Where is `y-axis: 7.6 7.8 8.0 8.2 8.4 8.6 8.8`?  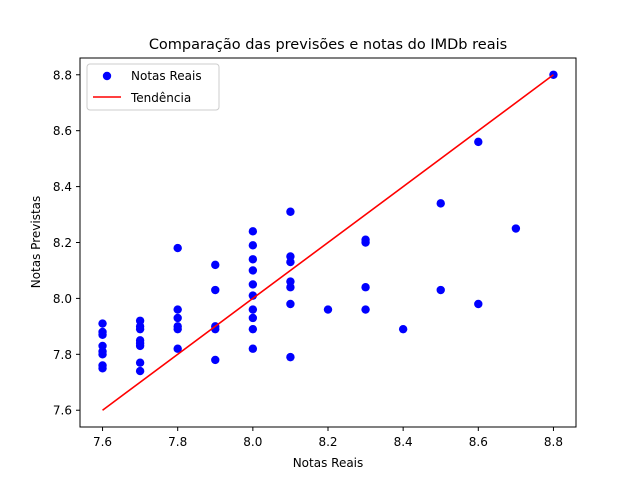
y-axis: 7.6 7.8 8.0 8.2 8.4 8.6 8.8 is located at coordinates (66, 243).